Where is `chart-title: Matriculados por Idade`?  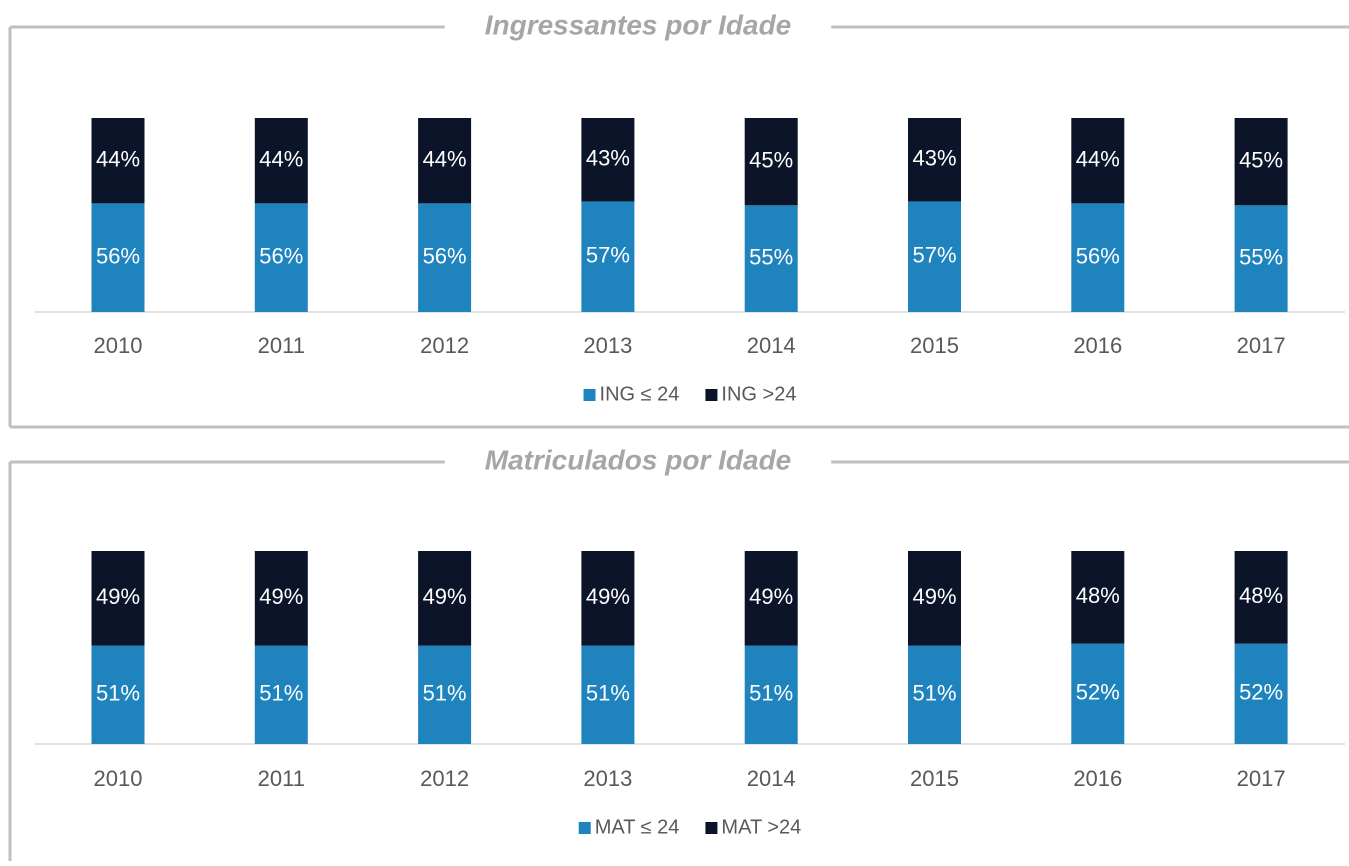
chart-title: Matriculados por Idade is located at coordinates (638, 459).